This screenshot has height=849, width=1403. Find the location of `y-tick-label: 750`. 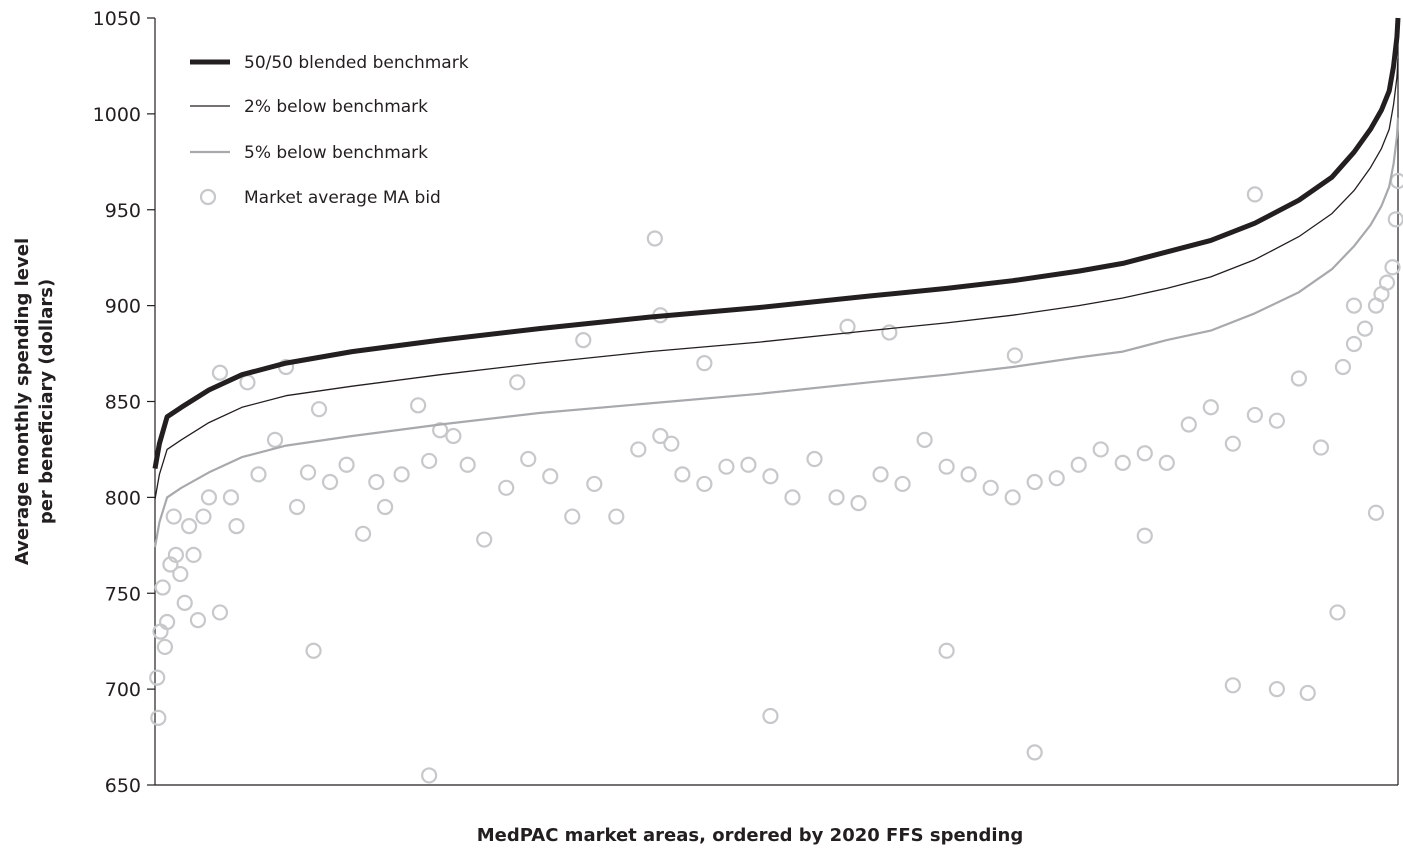

y-tick-label: 750 is located at coordinates (123, 594).